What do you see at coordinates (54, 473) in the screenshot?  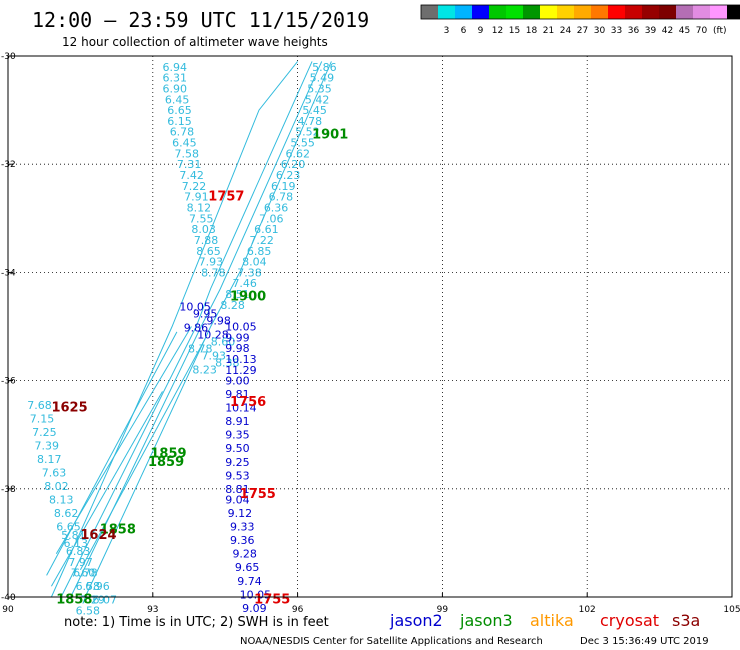 I see `wave-height-value: 7.63` at bounding box center [54, 473].